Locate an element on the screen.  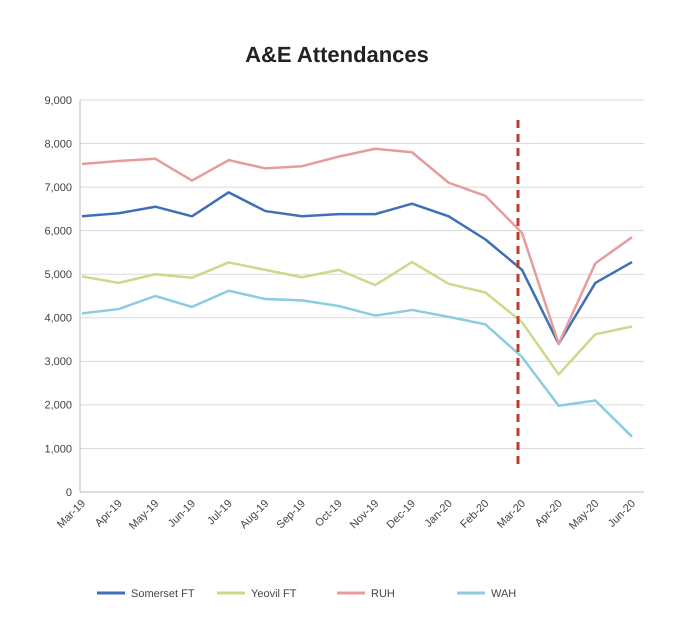
y-tick-label: 8,000 is located at coordinates (58, 144).